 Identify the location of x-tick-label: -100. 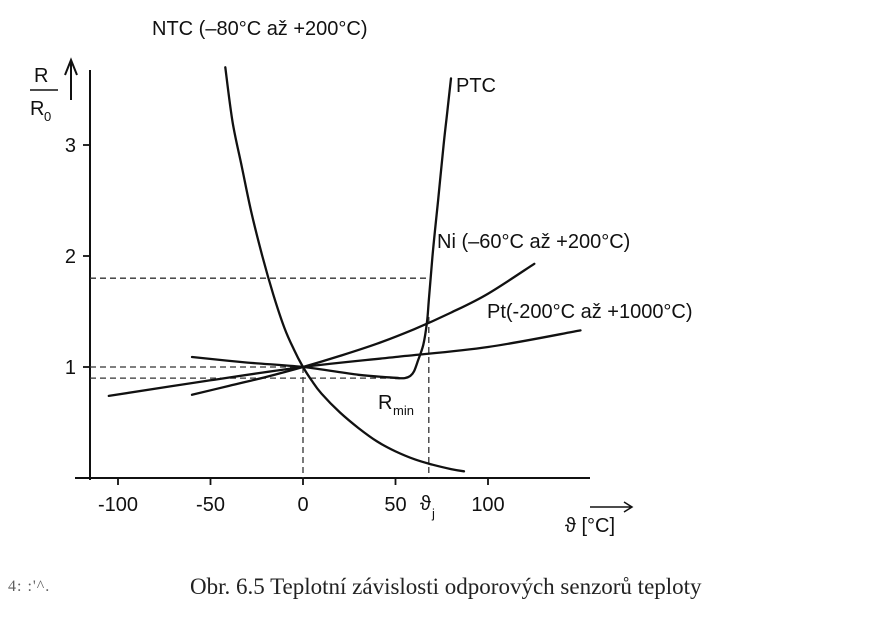
(118, 505).